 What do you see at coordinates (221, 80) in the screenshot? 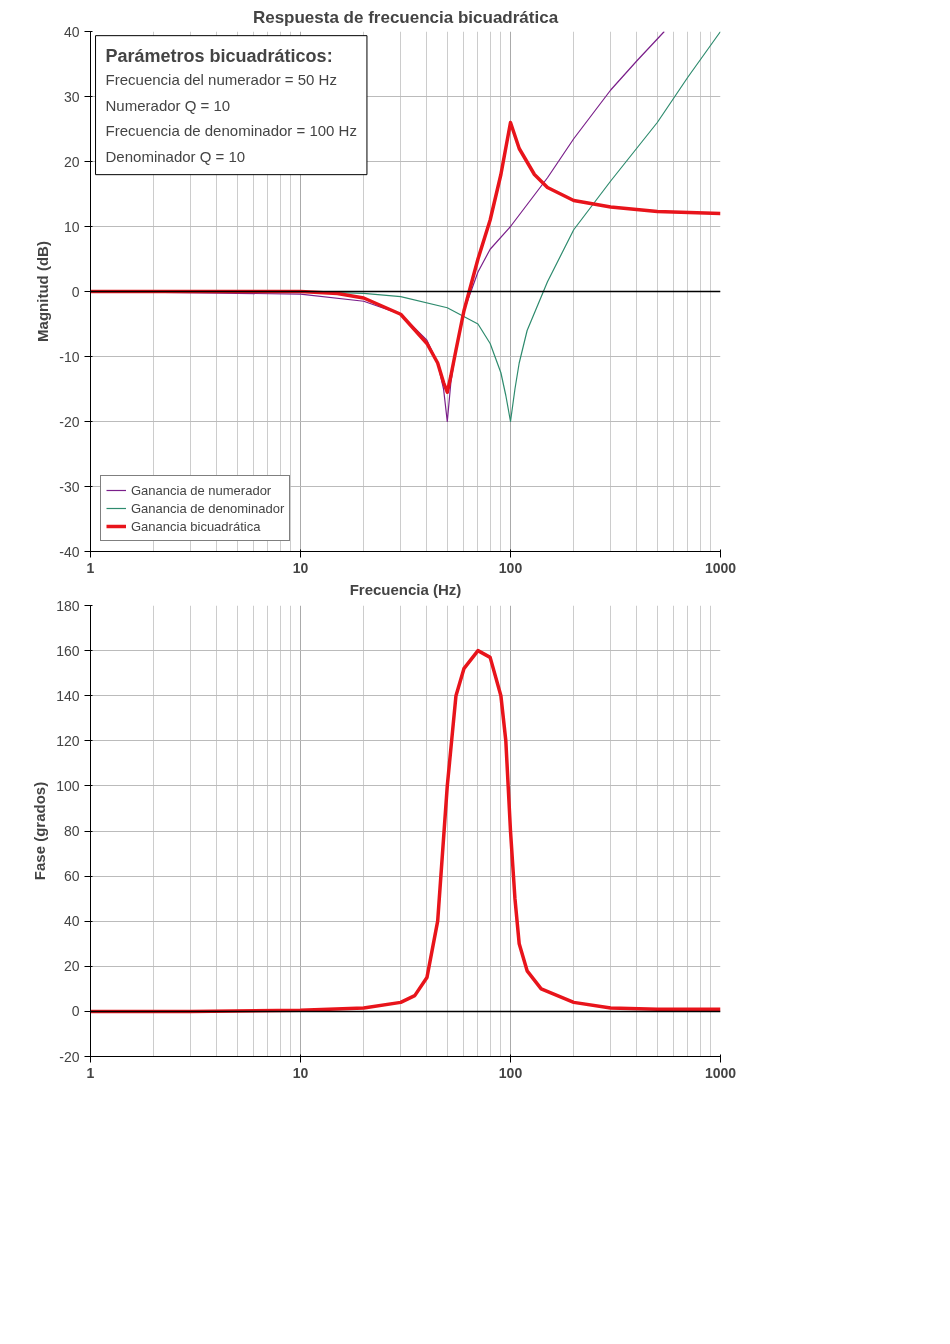
I see `annotation: Frecuencia del numerador = 50 Hz` at bounding box center [221, 80].